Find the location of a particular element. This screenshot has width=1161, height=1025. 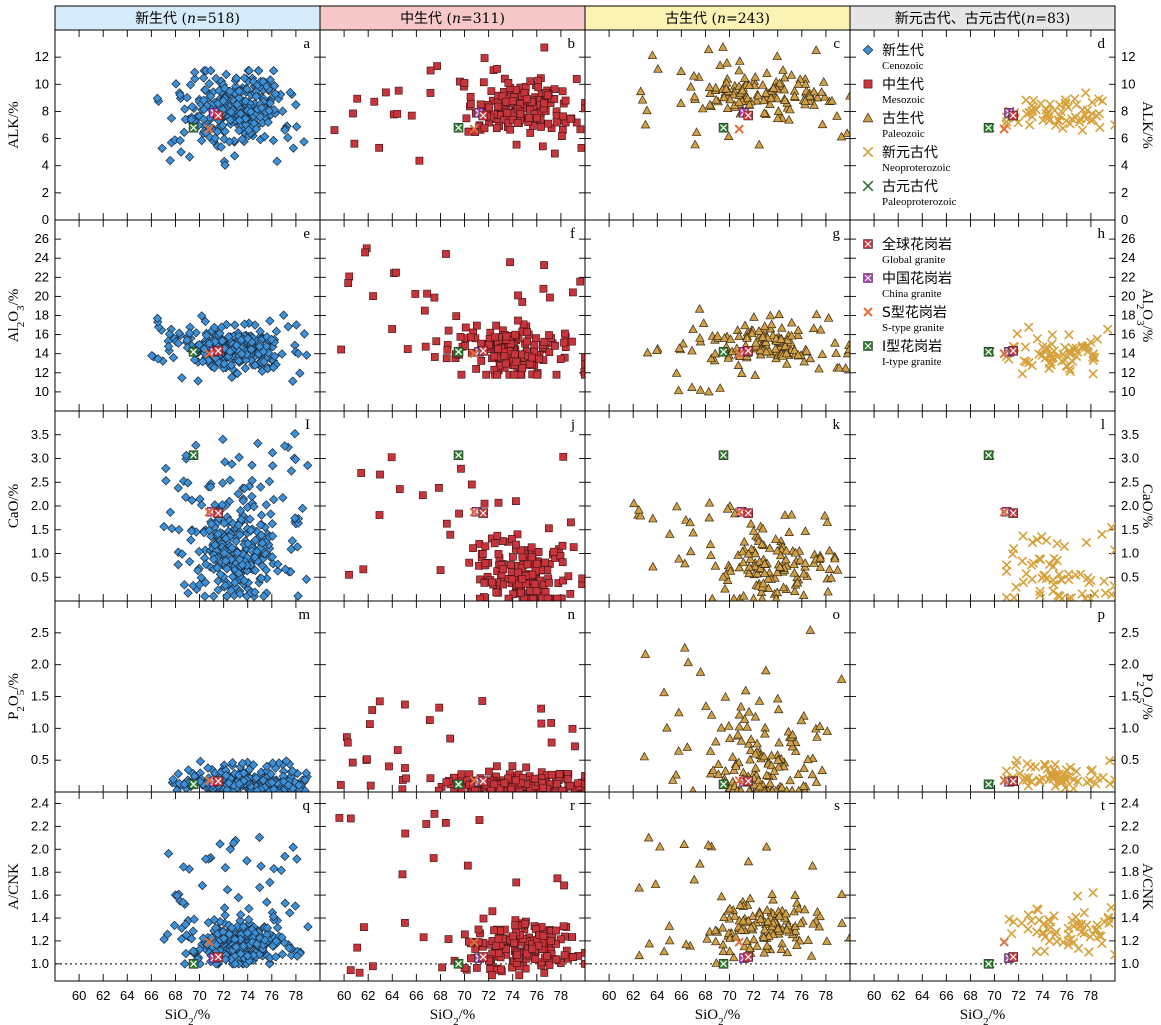

x-tick-label: 64 is located at coordinates (657, 995).